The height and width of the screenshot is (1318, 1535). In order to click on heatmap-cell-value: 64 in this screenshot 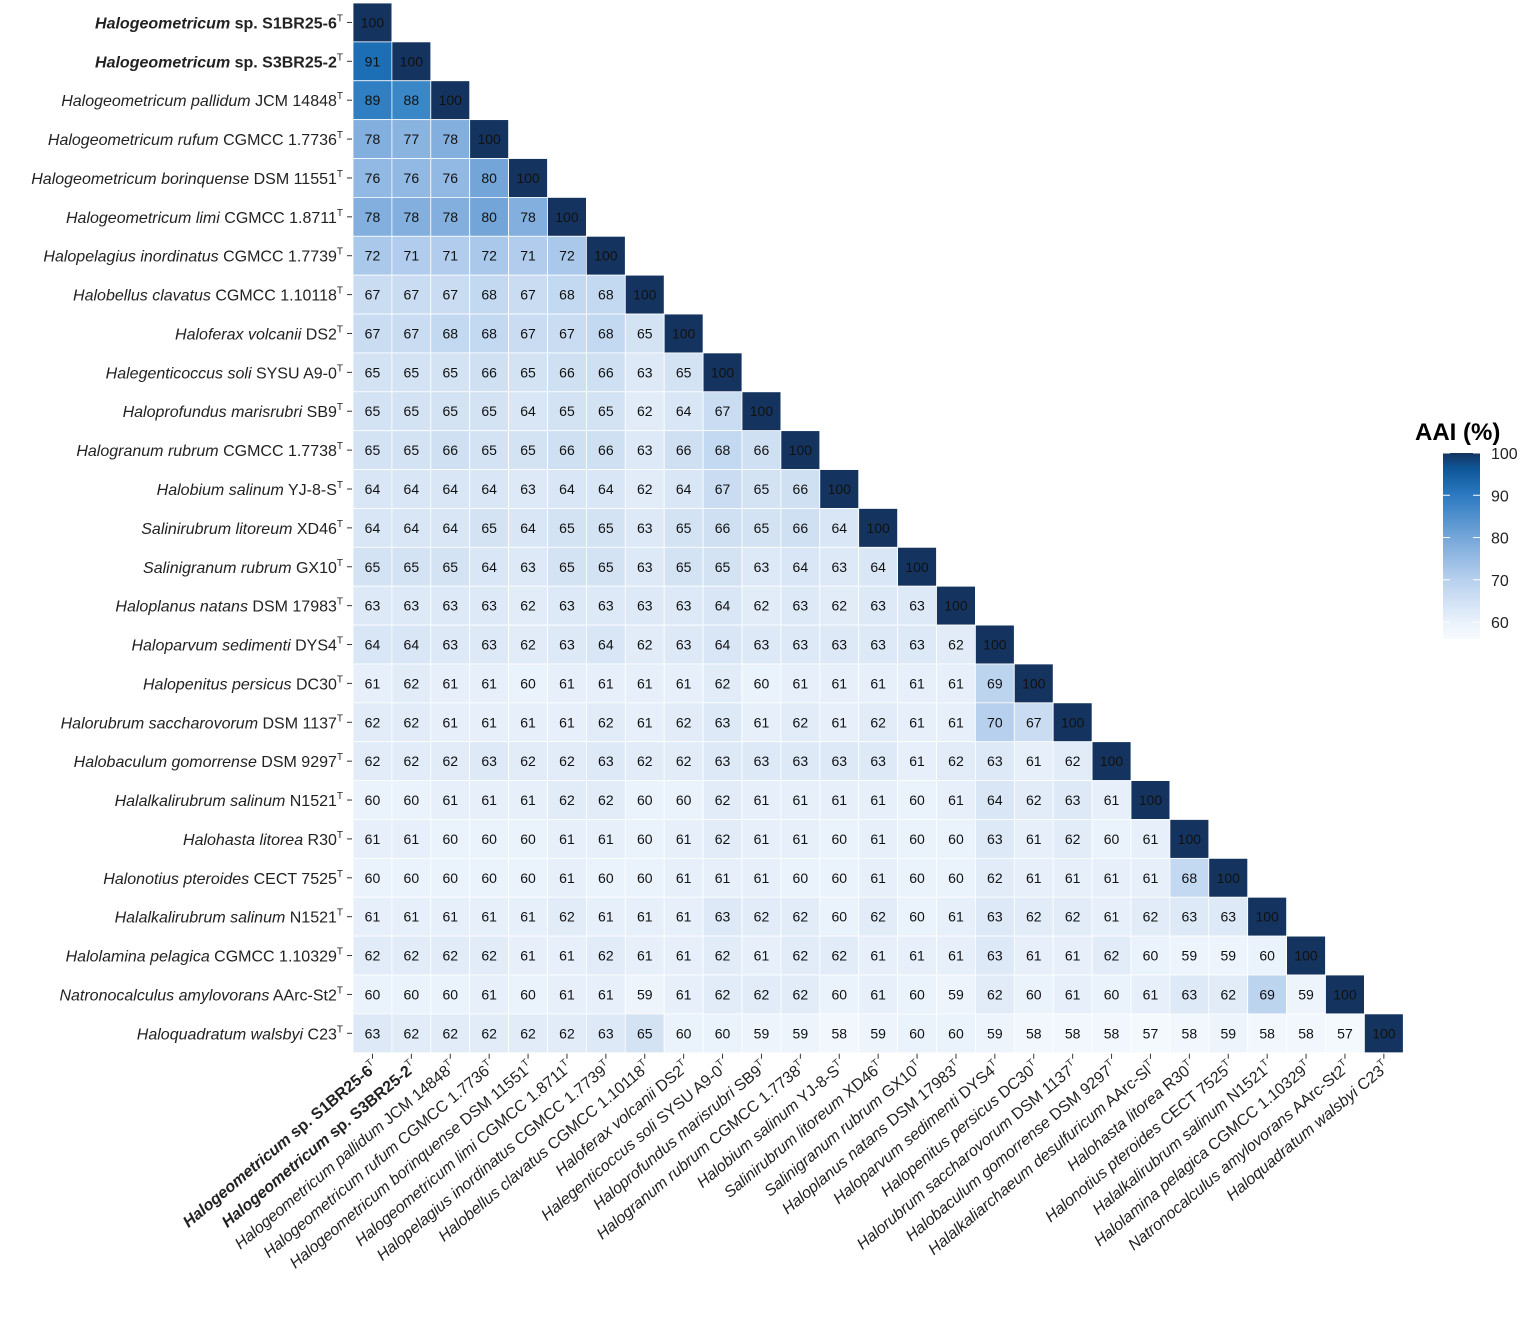, I will do `click(373, 528)`.